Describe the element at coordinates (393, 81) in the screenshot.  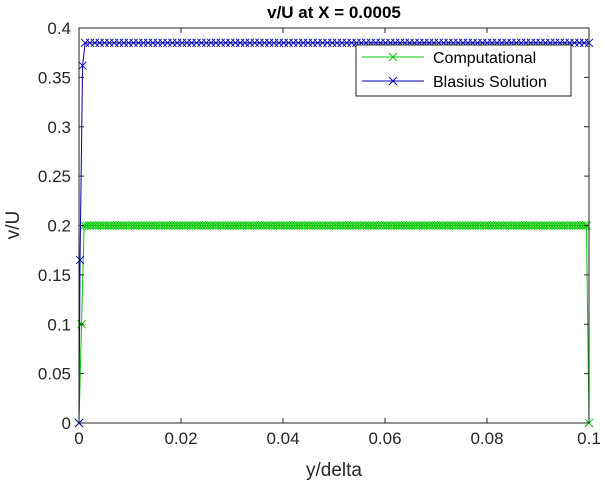
I see `legend-marker-blasius-solution` at that location.